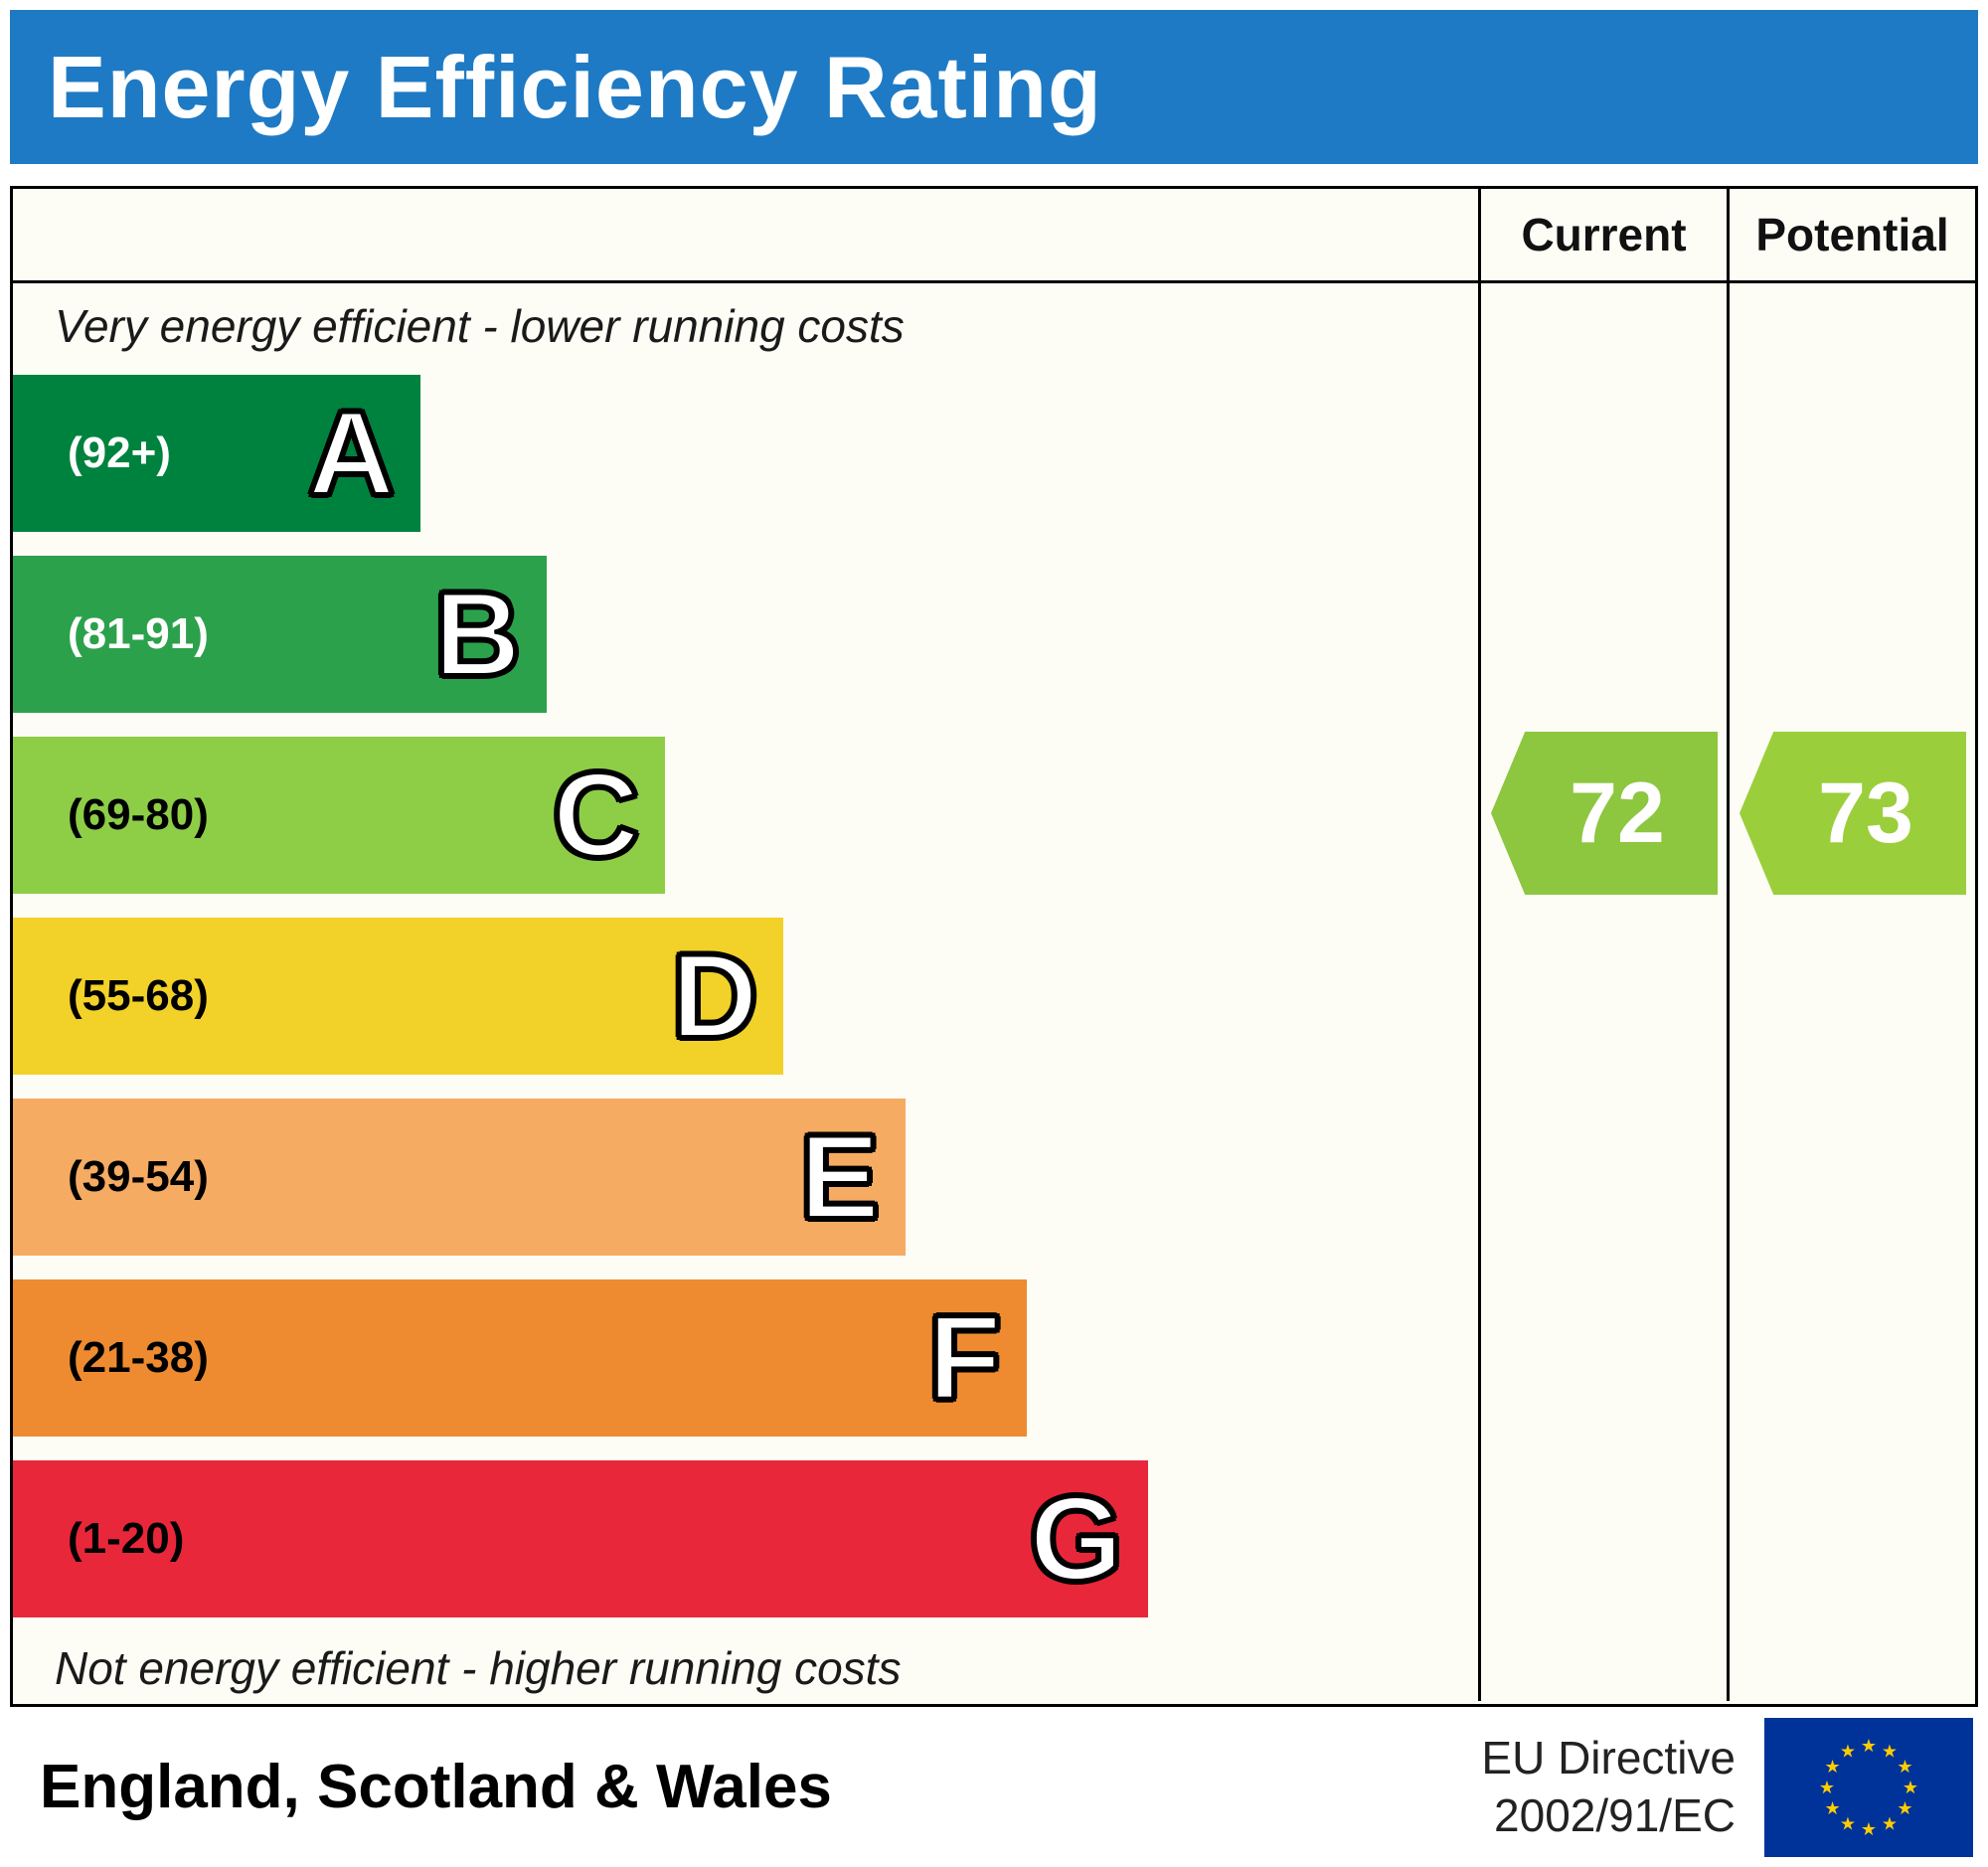 The width and height of the screenshot is (1988, 1867). I want to click on eu-directive-line2: 2002/91/EC, so click(1615, 1814).